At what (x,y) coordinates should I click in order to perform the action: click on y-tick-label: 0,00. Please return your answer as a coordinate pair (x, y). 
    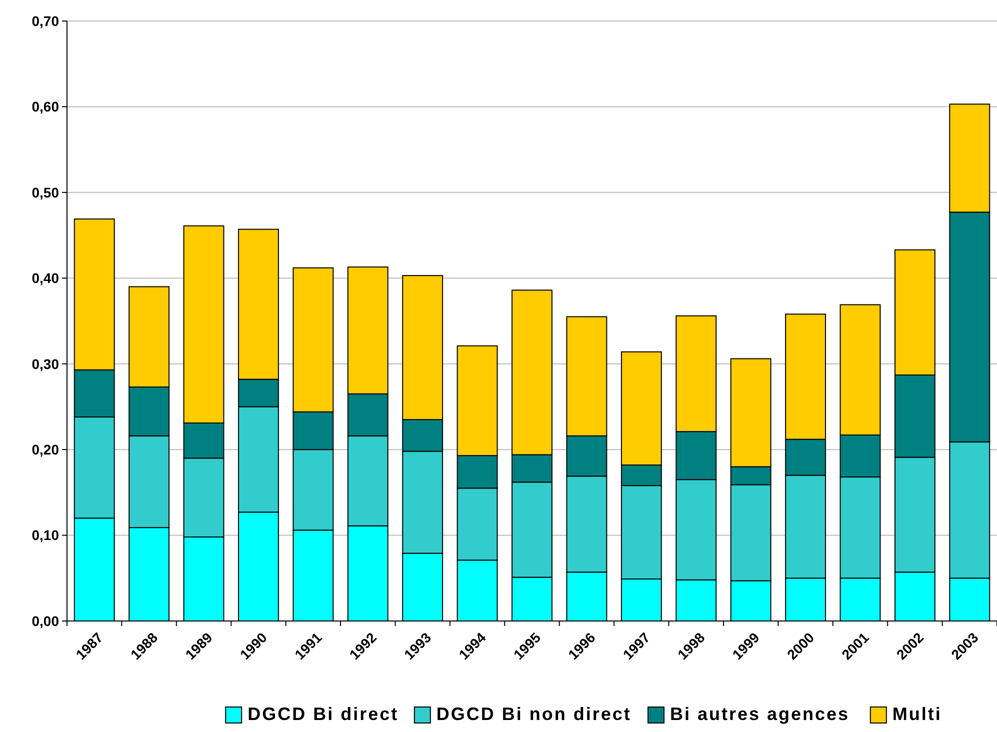
    Looking at the image, I should click on (46, 620).